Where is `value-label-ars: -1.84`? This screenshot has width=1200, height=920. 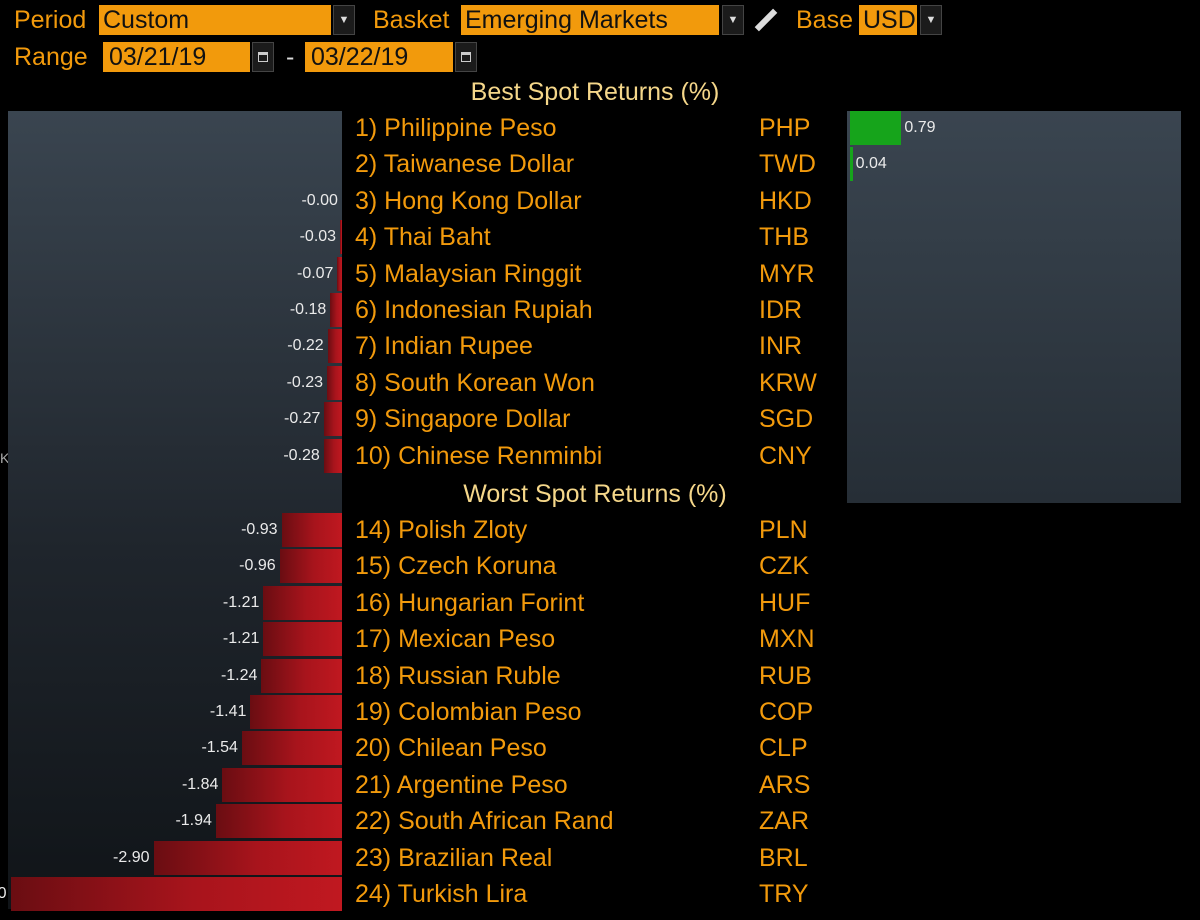 value-label-ars: -1.84 is located at coordinates (200, 784).